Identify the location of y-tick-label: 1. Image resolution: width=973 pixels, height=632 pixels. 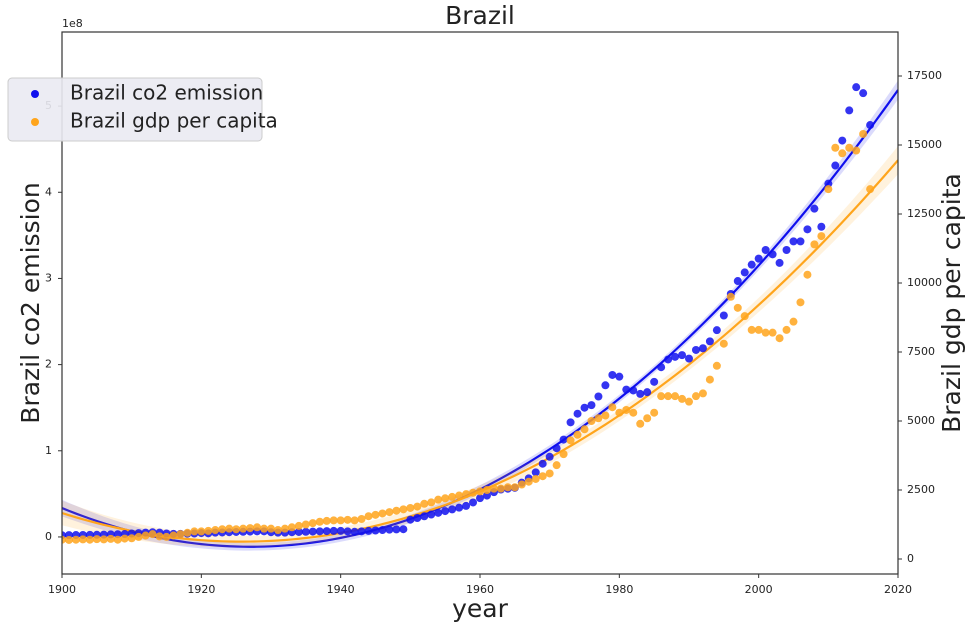
(48, 450).